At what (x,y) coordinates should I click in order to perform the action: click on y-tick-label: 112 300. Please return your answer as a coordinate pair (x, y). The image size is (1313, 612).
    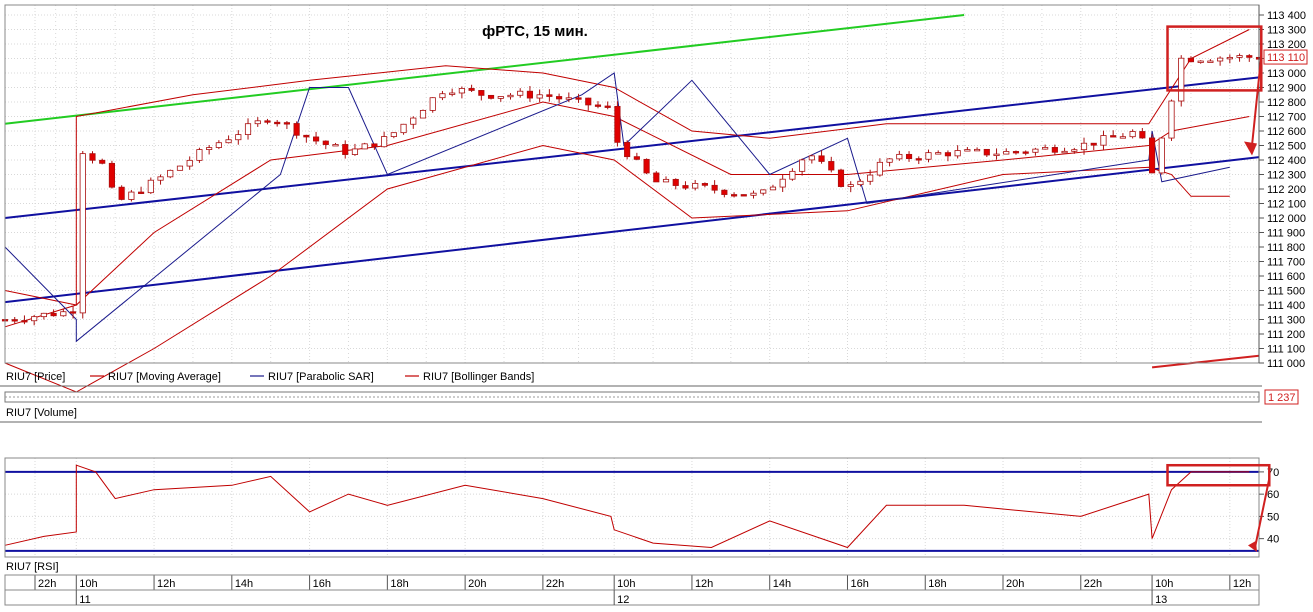
    Looking at the image, I should click on (1286, 176).